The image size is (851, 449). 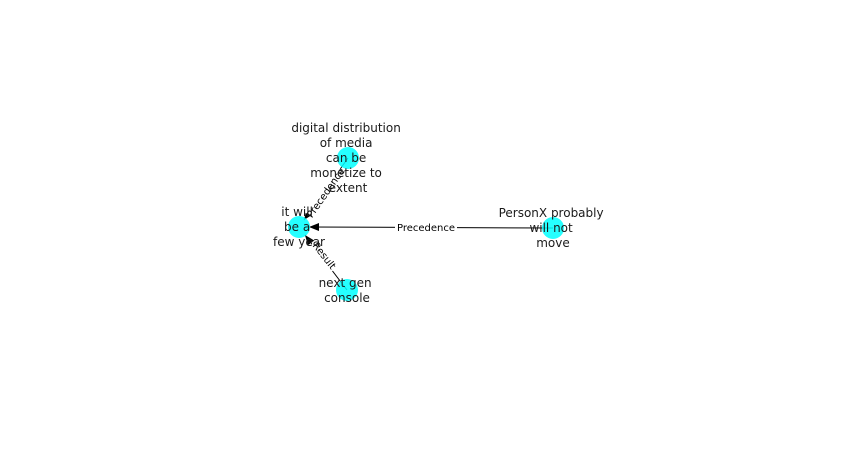 I want to click on node-nextgen, so click(x=347, y=290).